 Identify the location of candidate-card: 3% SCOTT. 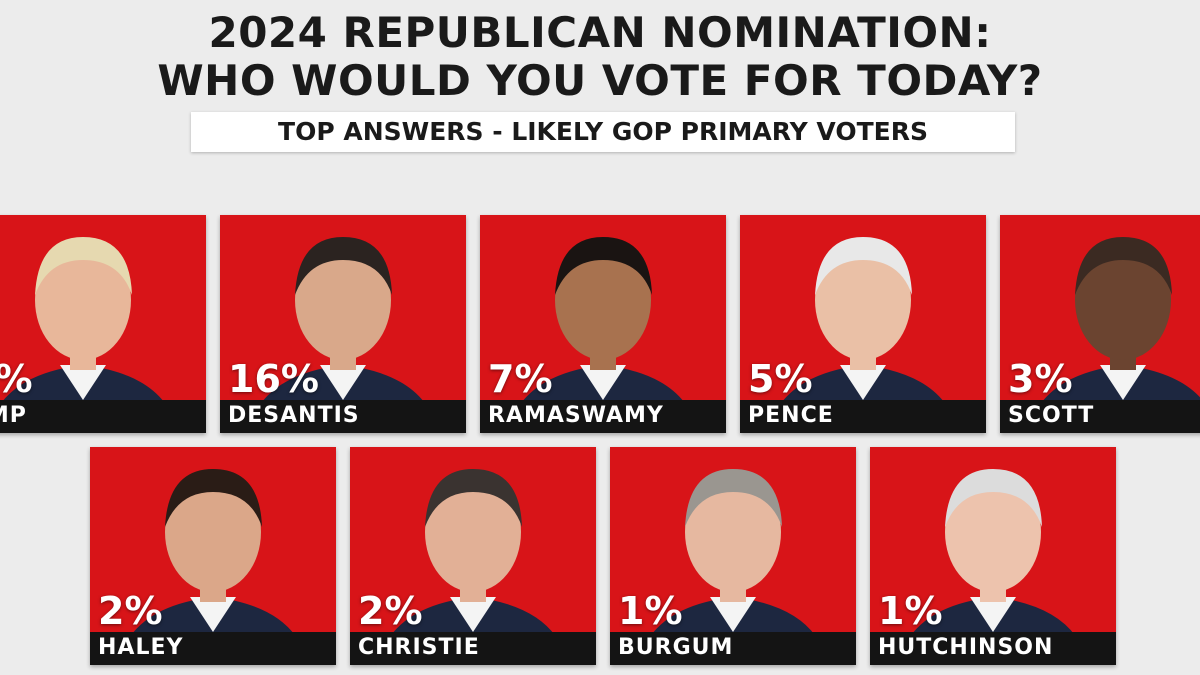
(1100, 324).